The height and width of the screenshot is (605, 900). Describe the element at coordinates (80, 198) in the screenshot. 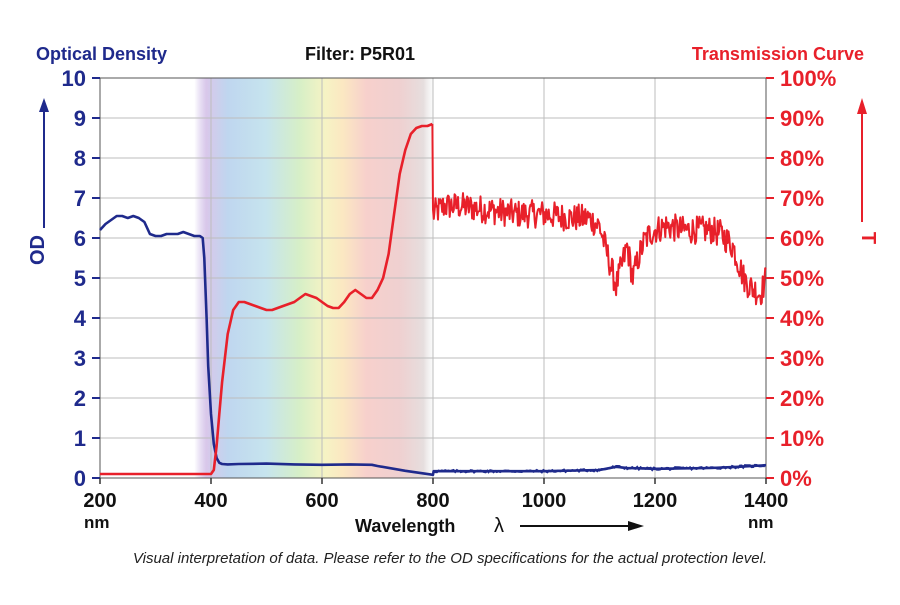

I see `left-tick-label: 7` at that location.